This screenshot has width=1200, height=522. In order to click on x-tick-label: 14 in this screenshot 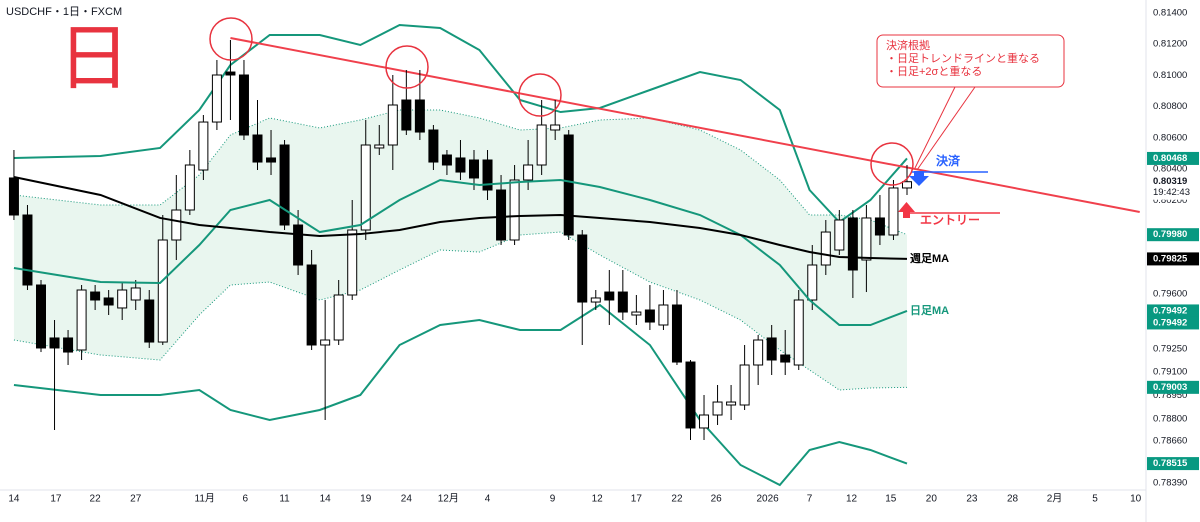, I will do `click(326, 499)`.